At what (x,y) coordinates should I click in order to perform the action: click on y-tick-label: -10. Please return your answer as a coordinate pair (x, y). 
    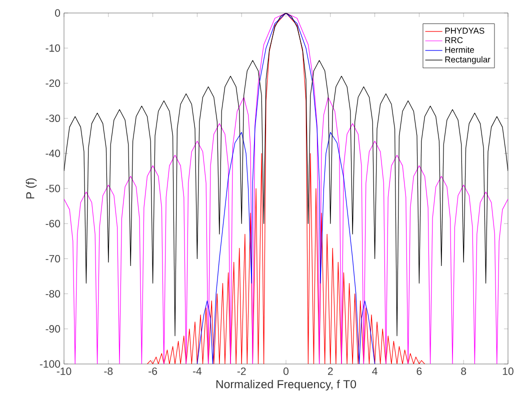
    Looking at the image, I should click on (53, 48).